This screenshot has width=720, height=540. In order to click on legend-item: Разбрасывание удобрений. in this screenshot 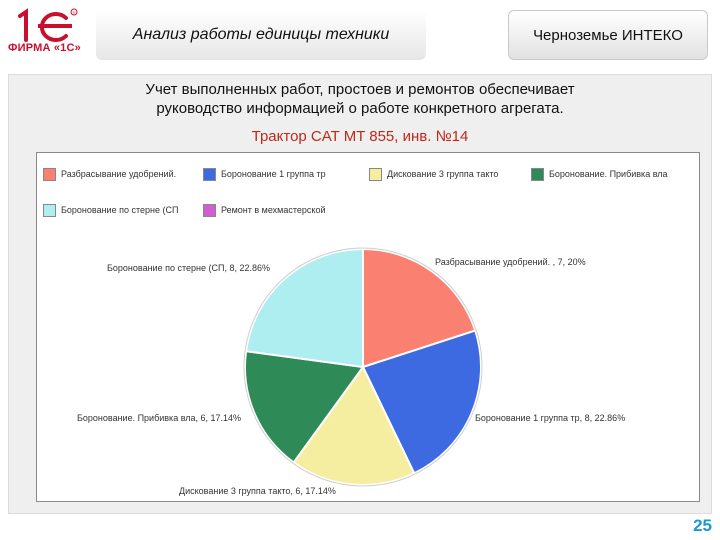, I will do `click(109, 174)`.